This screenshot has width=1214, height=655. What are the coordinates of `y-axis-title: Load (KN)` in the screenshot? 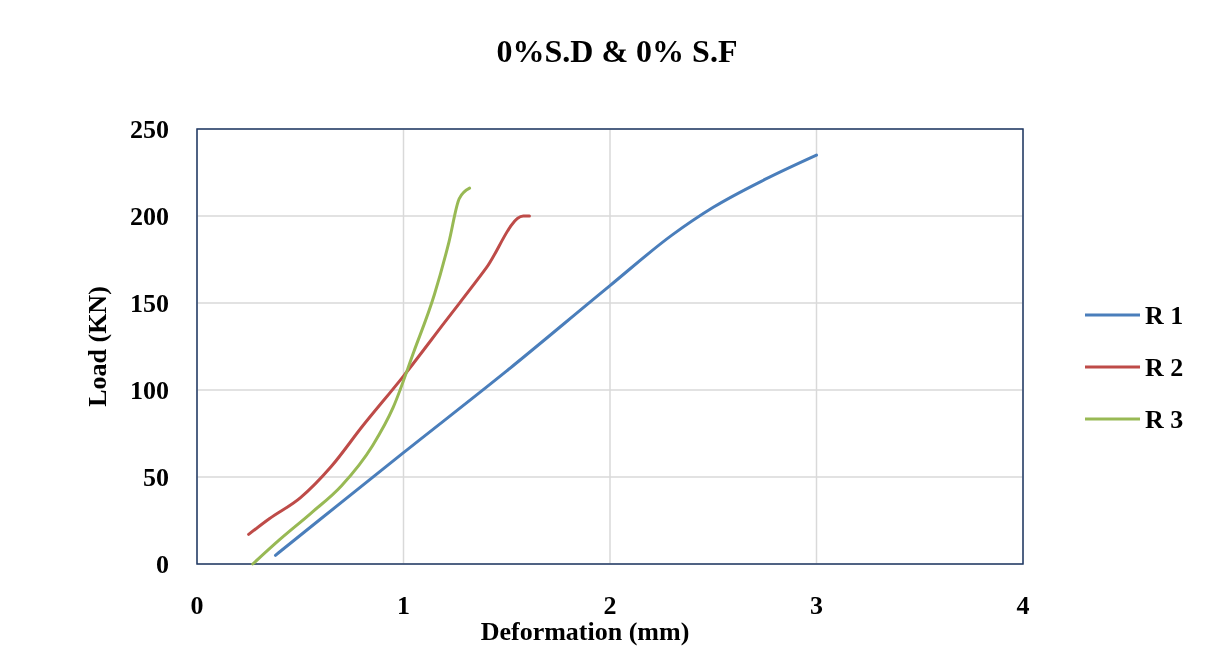 It's located at (97, 346).